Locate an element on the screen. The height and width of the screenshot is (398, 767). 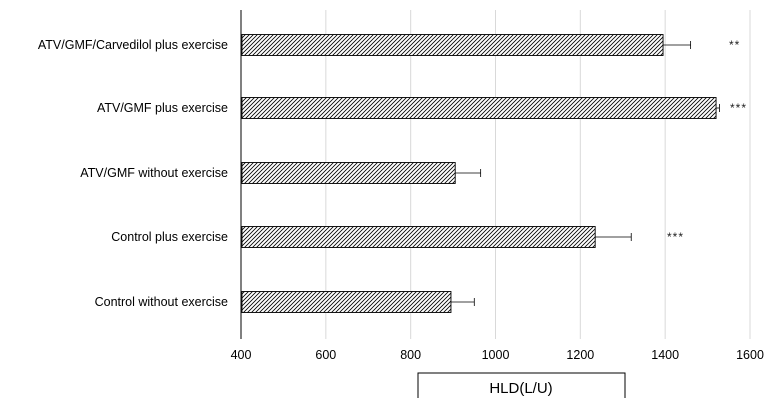
x-tick-label: 600 is located at coordinates (325, 355).